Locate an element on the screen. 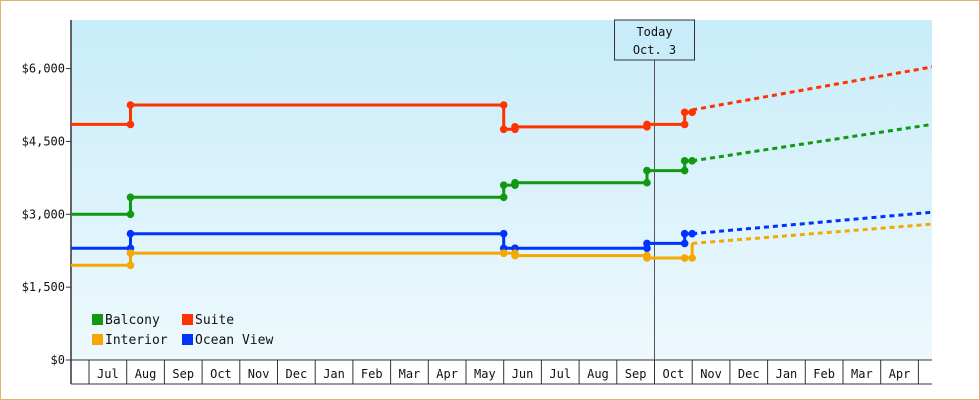 This screenshot has height=400, width=980. series-forecast-ocean-view is located at coordinates (812, 223).